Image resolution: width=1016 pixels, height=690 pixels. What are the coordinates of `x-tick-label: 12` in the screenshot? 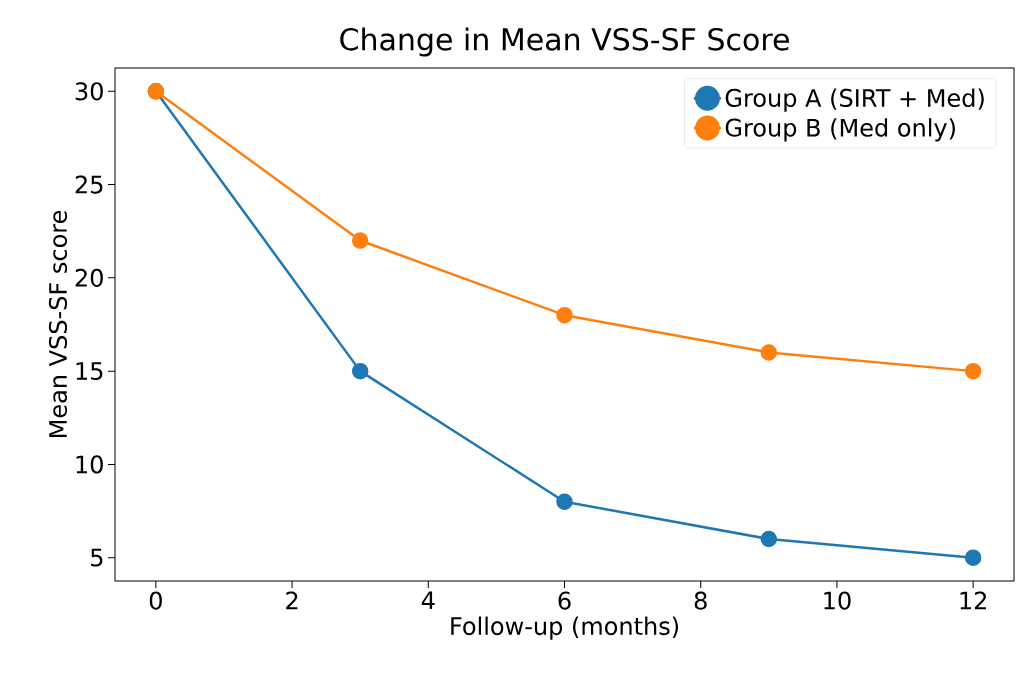 It's located at (973, 600).